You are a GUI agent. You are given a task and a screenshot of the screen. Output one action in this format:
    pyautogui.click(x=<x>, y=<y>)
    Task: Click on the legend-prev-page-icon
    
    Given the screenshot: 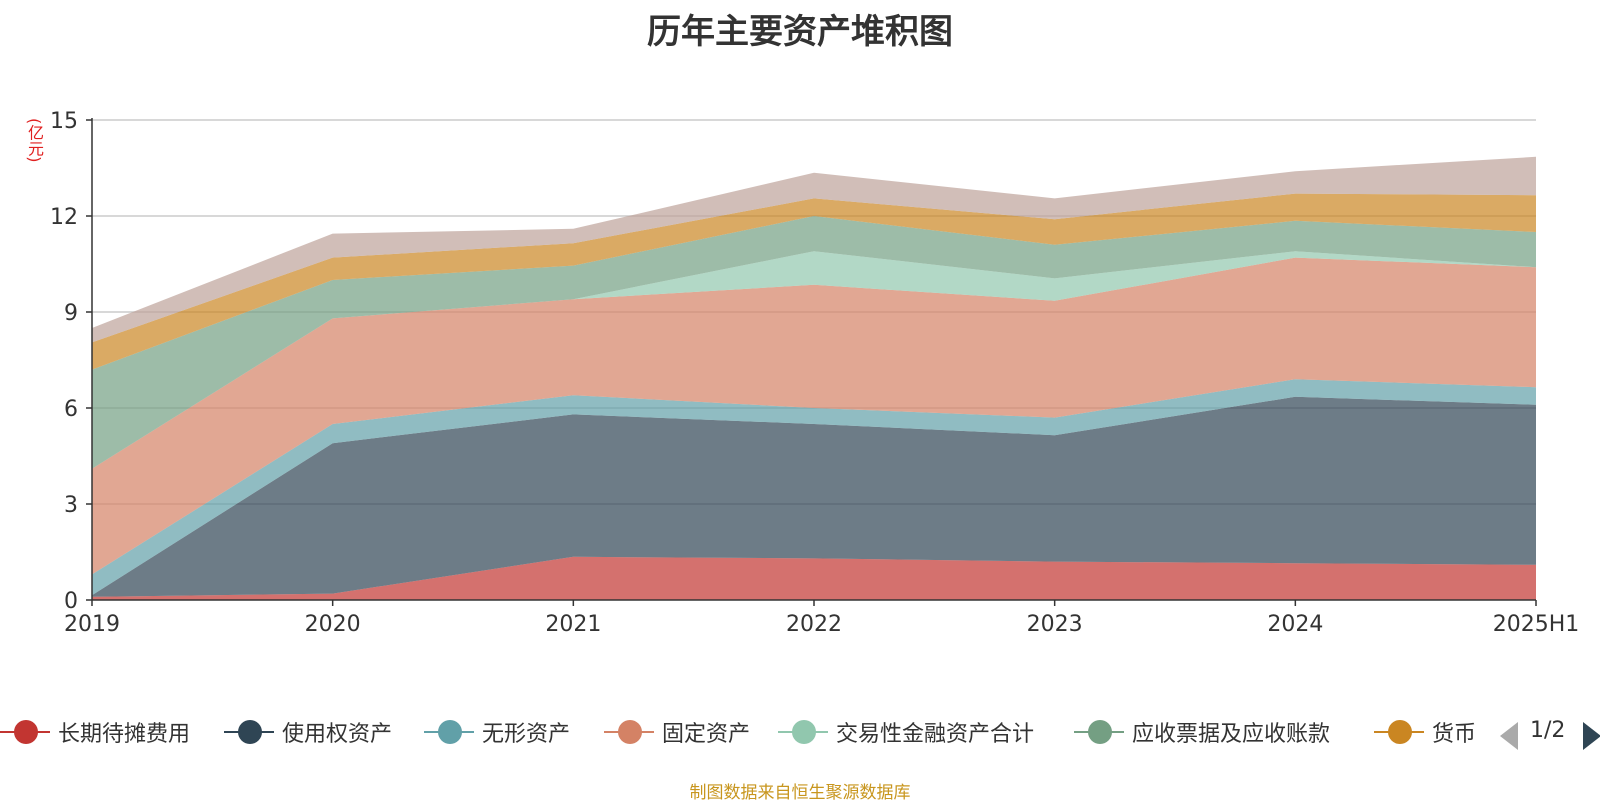 What is the action you would take?
    pyautogui.click(x=1509, y=736)
    